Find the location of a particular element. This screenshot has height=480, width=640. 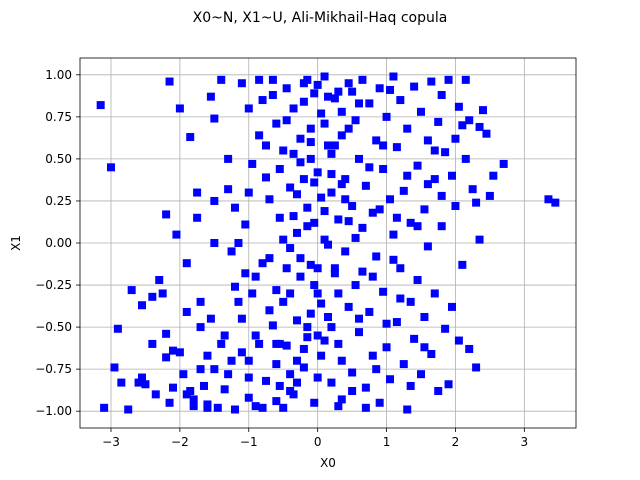

x-tick-label: 0 is located at coordinates (318, 442).